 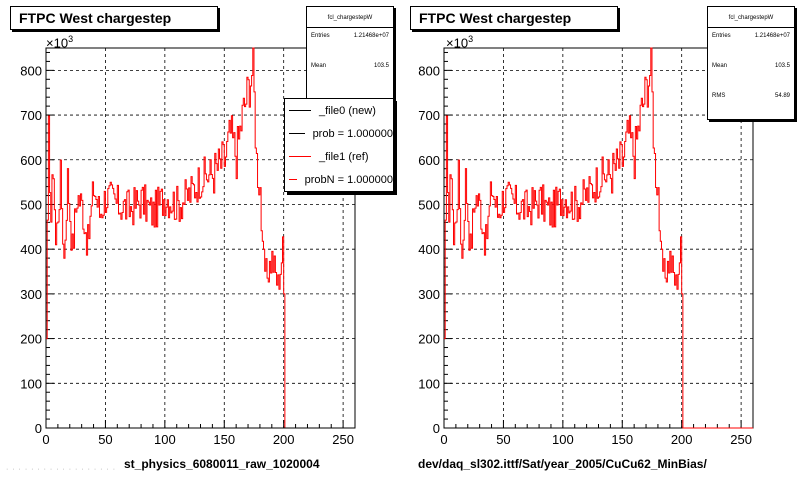 I want to click on legend-entry: prob = 1.000000, so click(x=339, y=133).